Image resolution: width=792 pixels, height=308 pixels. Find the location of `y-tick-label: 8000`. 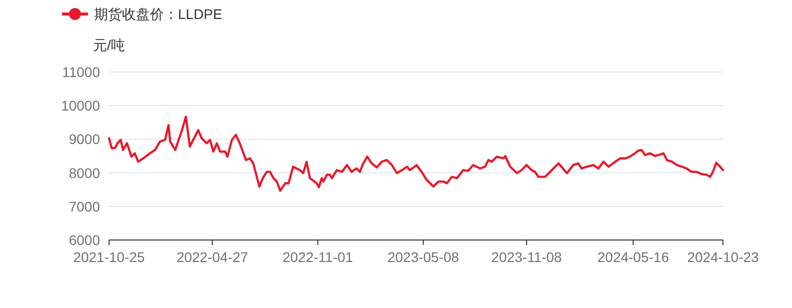

y-tick-label: 8000 is located at coordinates (84, 172).